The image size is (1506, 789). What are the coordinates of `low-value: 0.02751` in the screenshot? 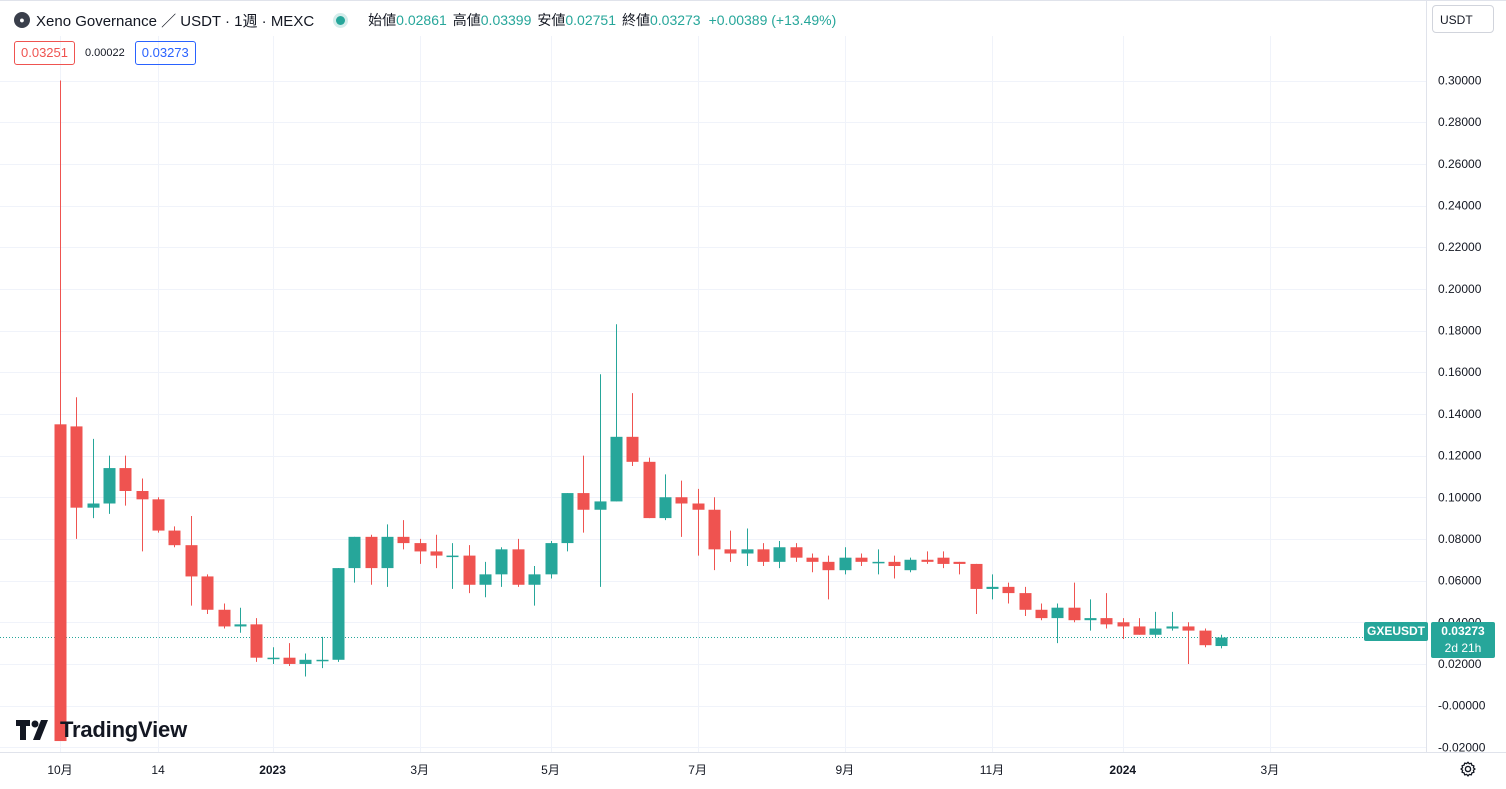 It's located at (590, 20).